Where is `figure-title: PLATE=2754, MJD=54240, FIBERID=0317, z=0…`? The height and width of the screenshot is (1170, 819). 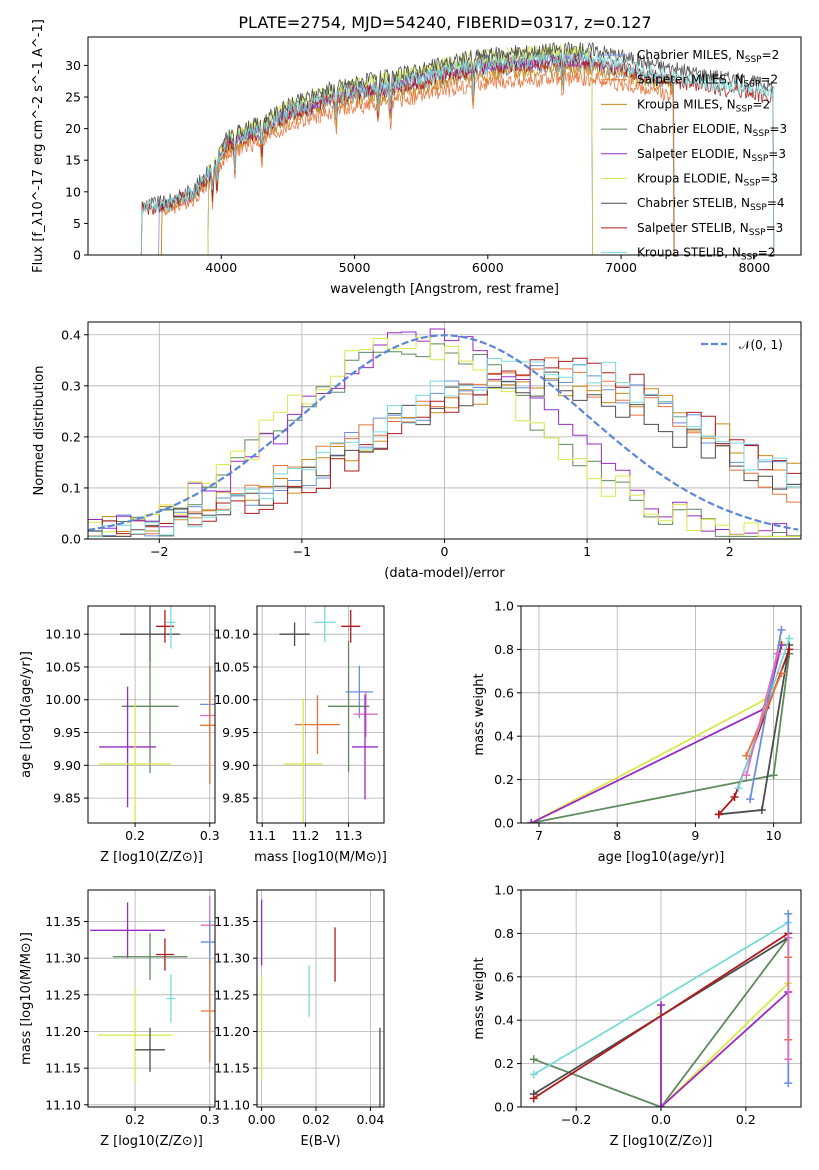
figure-title: PLATE=2754, MJD=54240, FIBERID=0317, z=0… is located at coordinates (444, 22).